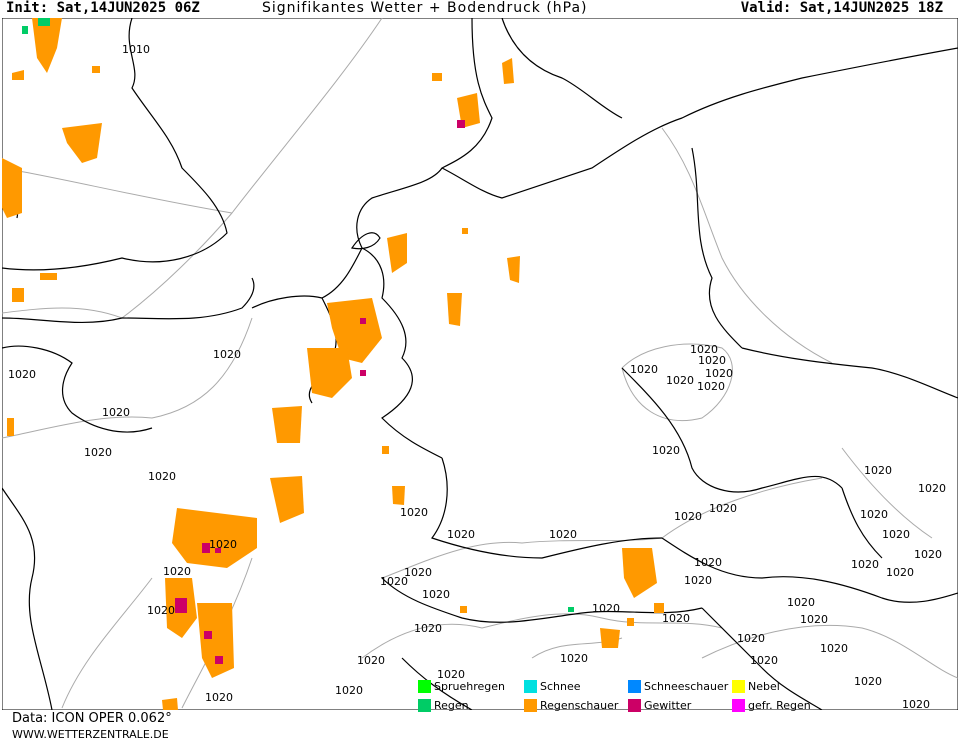  Describe the element at coordinates (571, 705) in the screenshot. I see `legend-item-regenschauer: Regenschauer` at that location.